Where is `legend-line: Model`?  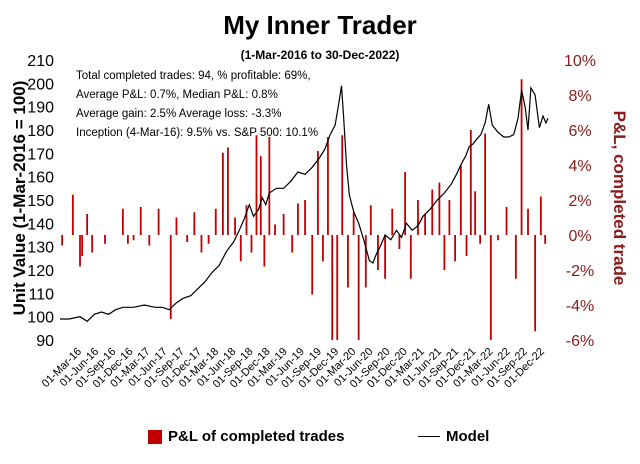
legend-line: Model is located at coordinates (453, 436).